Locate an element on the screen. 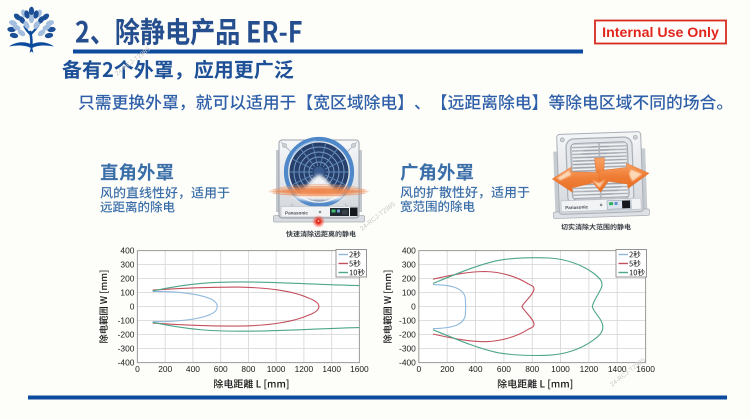 This screenshot has height=419, width=750. svg-text: Internal Use Only is located at coordinates (660, 33).